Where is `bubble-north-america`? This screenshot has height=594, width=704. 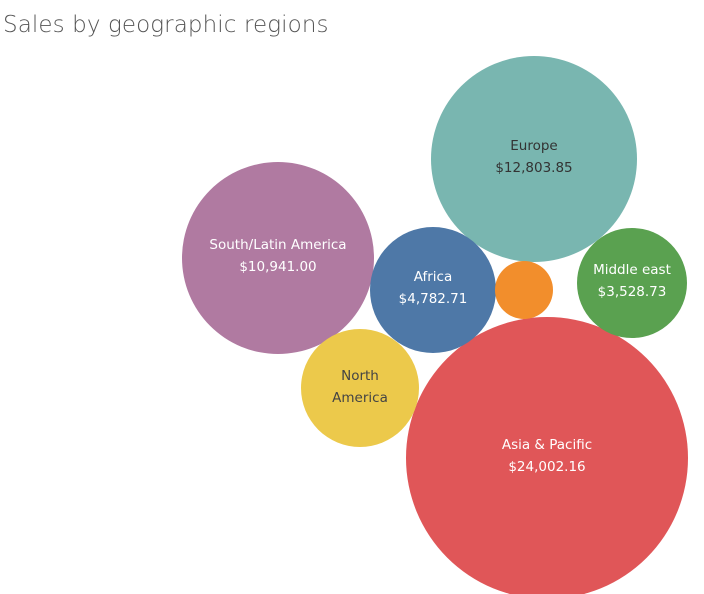
bubble-north-america is located at coordinates (360, 388).